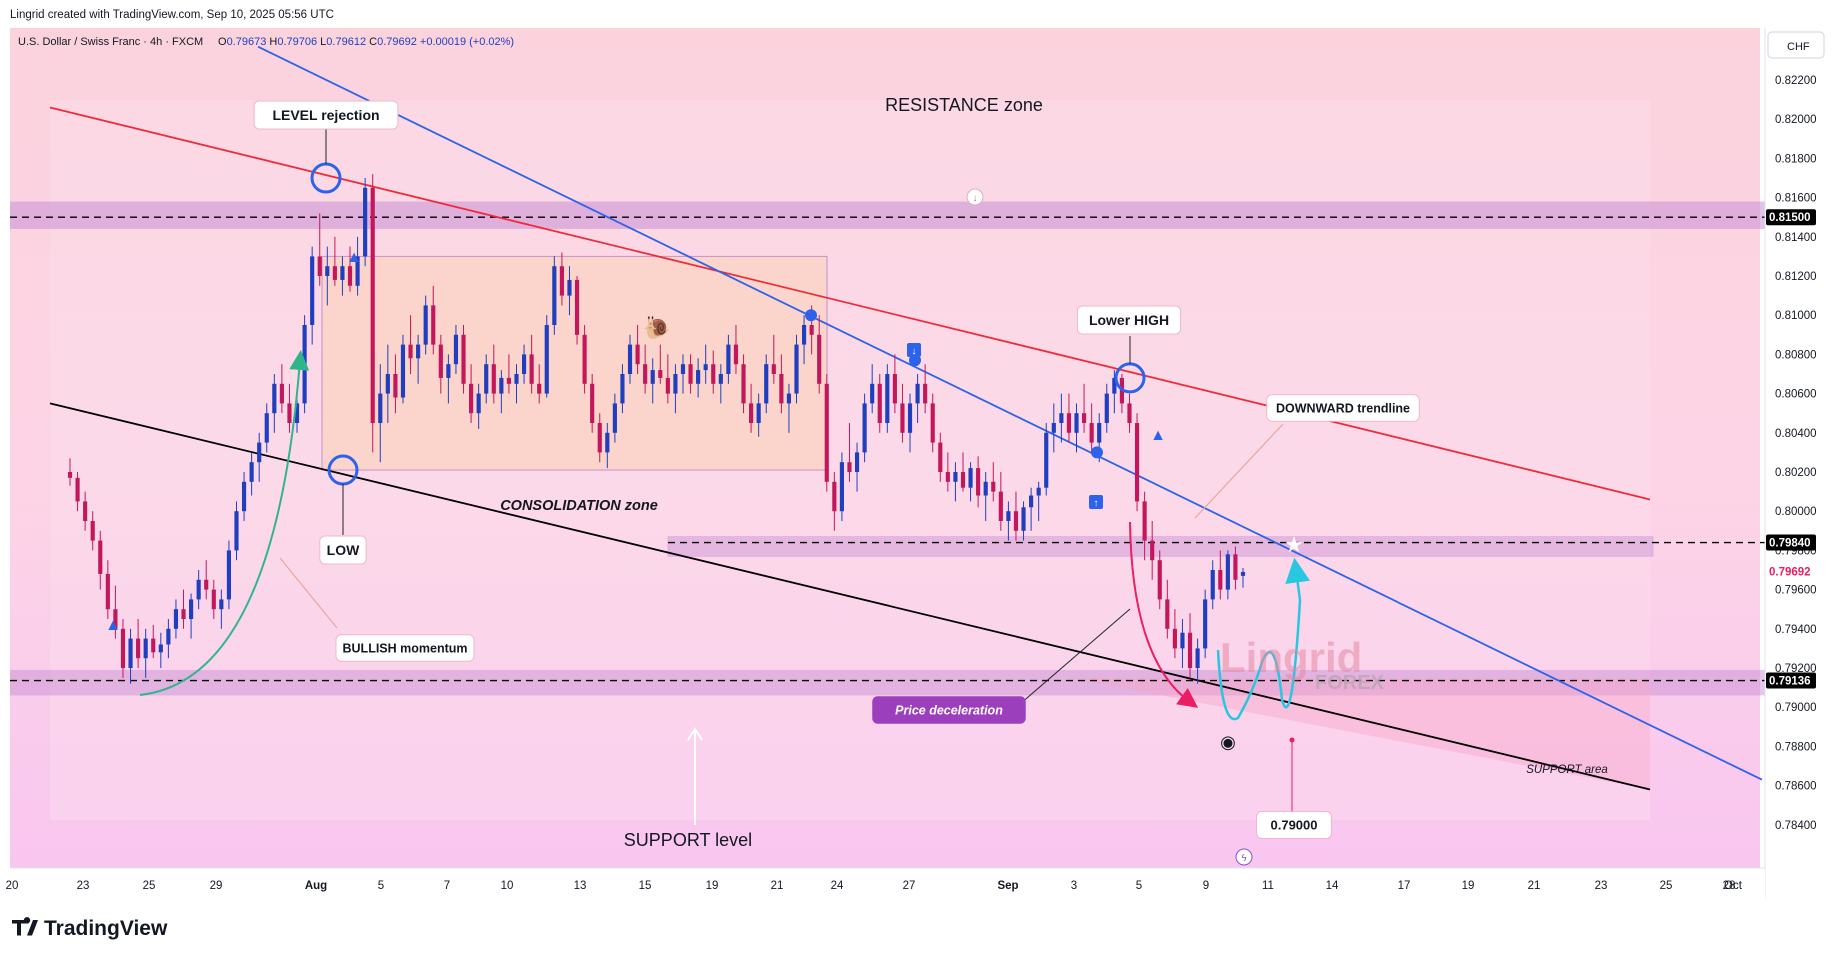 The image size is (1835, 957). What do you see at coordinates (1139, 886) in the screenshot?
I see `time-tick: 5` at bounding box center [1139, 886].